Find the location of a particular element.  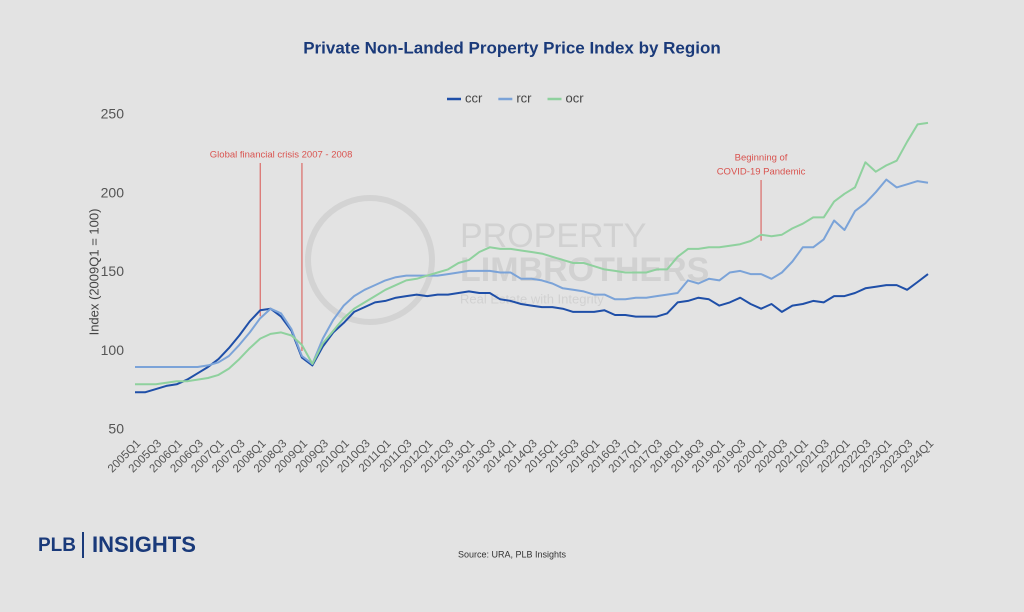

watermark-text: PROPERTY is located at coordinates (553, 236).